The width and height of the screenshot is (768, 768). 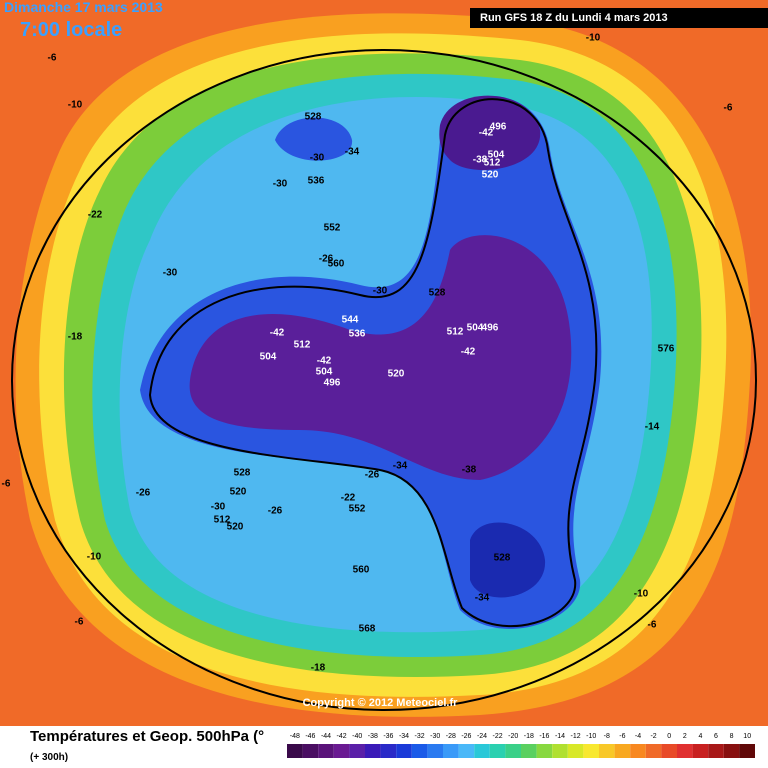 I want to click on colorbar-label: -28, so click(x=451, y=736).